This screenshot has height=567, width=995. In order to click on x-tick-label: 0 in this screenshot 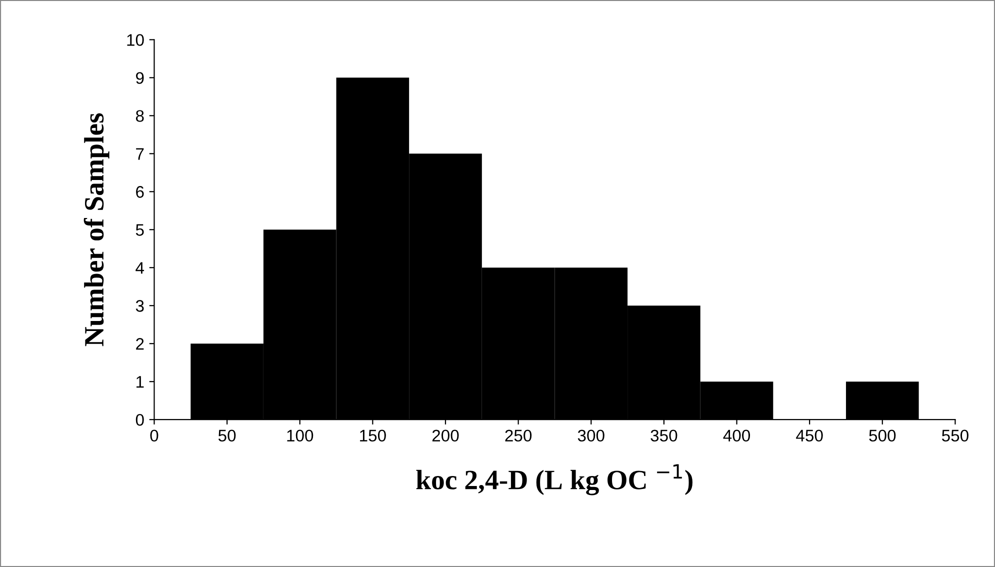, I will do `click(154, 436)`.